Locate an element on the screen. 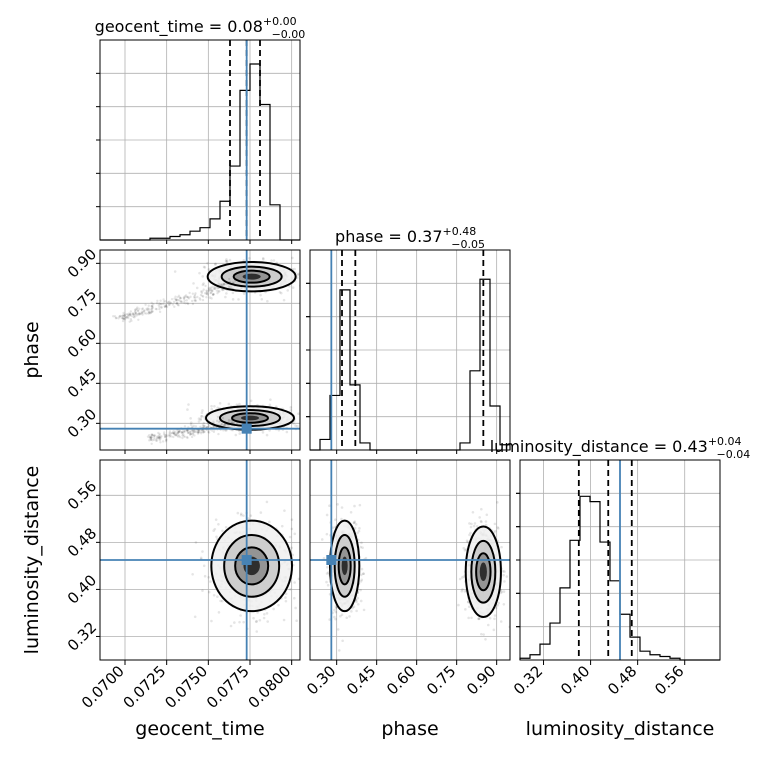 The width and height of the screenshot is (760, 760). x-tick-label: 0.0750 is located at coordinates (186, 687).